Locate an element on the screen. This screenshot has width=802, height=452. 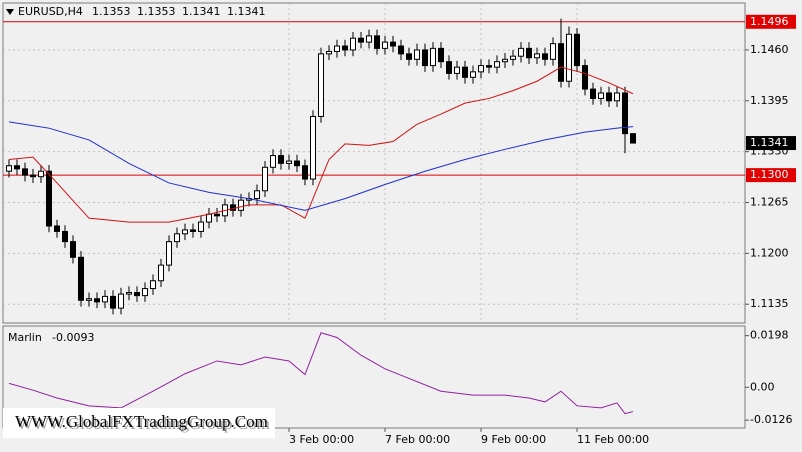
indicator-value: -0.0093 is located at coordinates (73, 337).